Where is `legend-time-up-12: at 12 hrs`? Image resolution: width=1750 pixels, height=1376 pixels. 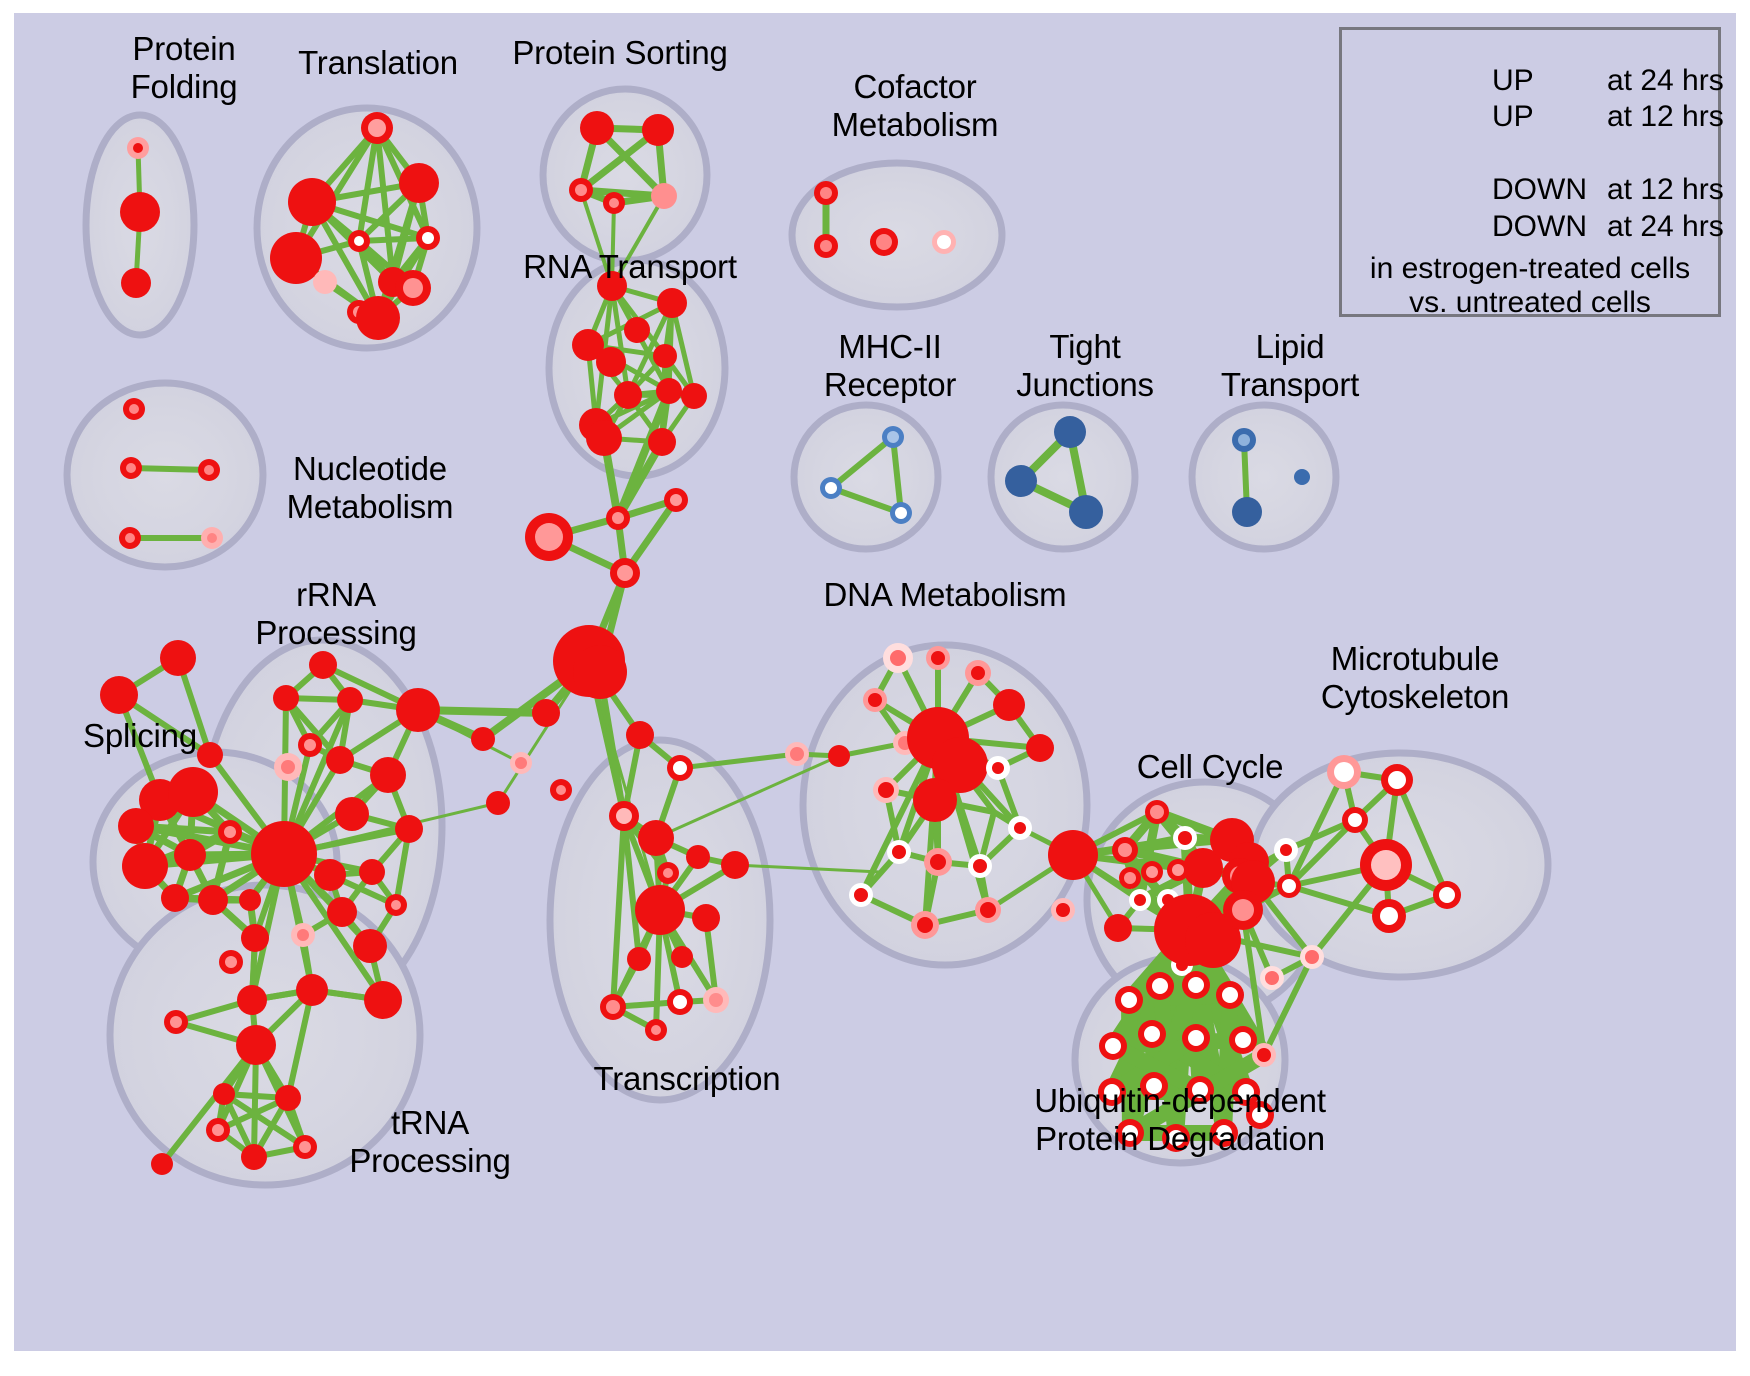
legend-time-up-12: at 12 hrs is located at coordinates (1665, 116).